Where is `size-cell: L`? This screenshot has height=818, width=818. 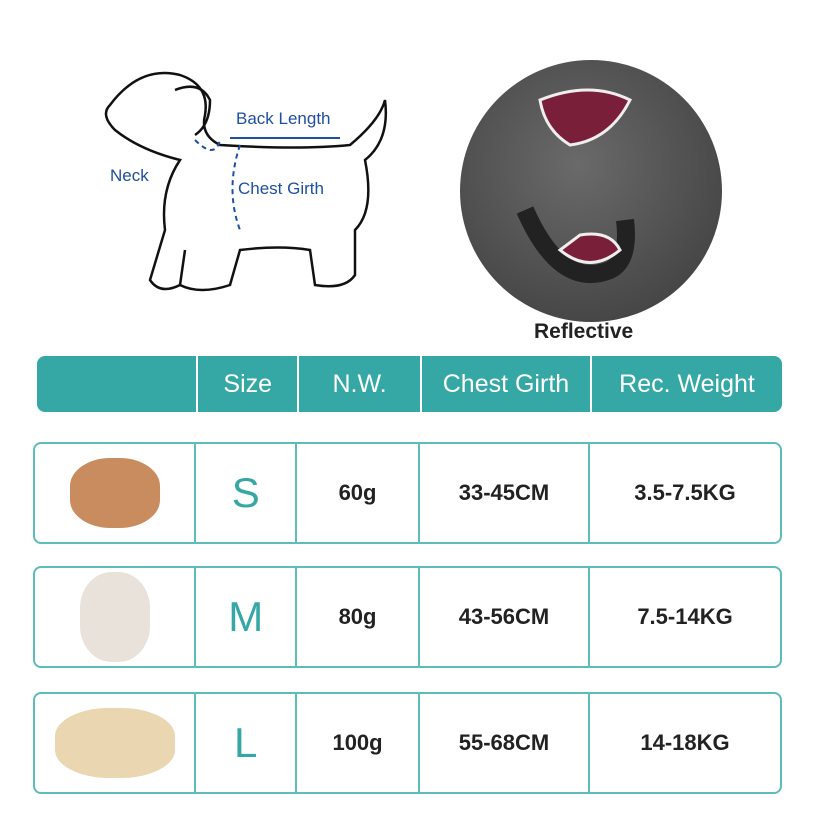 size-cell: L is located at coordinates (244, 743).